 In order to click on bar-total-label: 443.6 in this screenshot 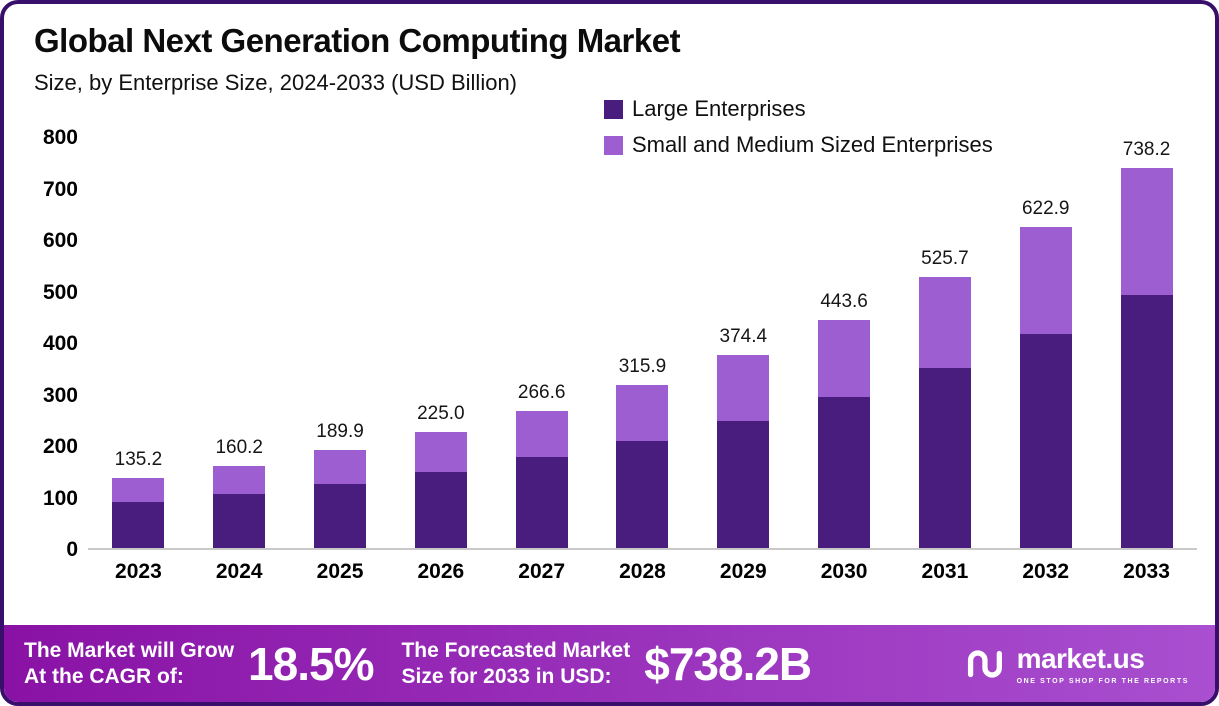, I will do `click(844, 301)`.